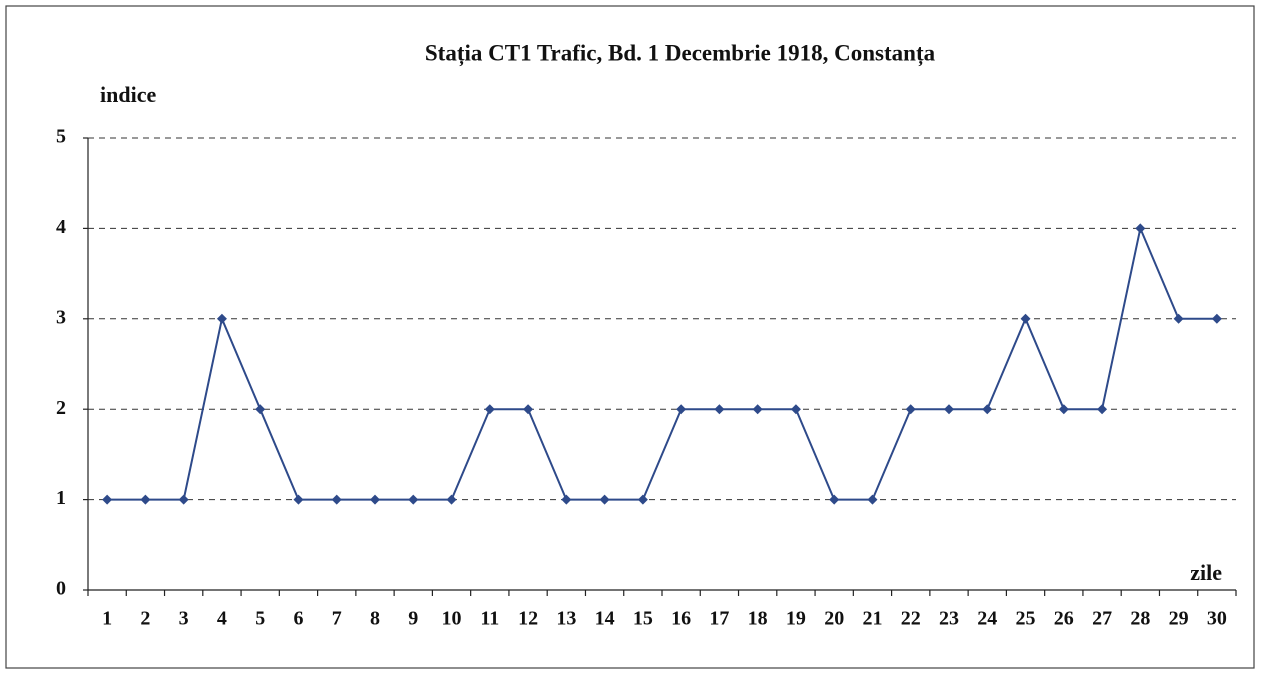 The height and width of the screenshot is (681, 1264). What do you see at coordinates (375, 619) in the screenshot?
I see `x-tick-label: 8` at bounding box center [375, 619].